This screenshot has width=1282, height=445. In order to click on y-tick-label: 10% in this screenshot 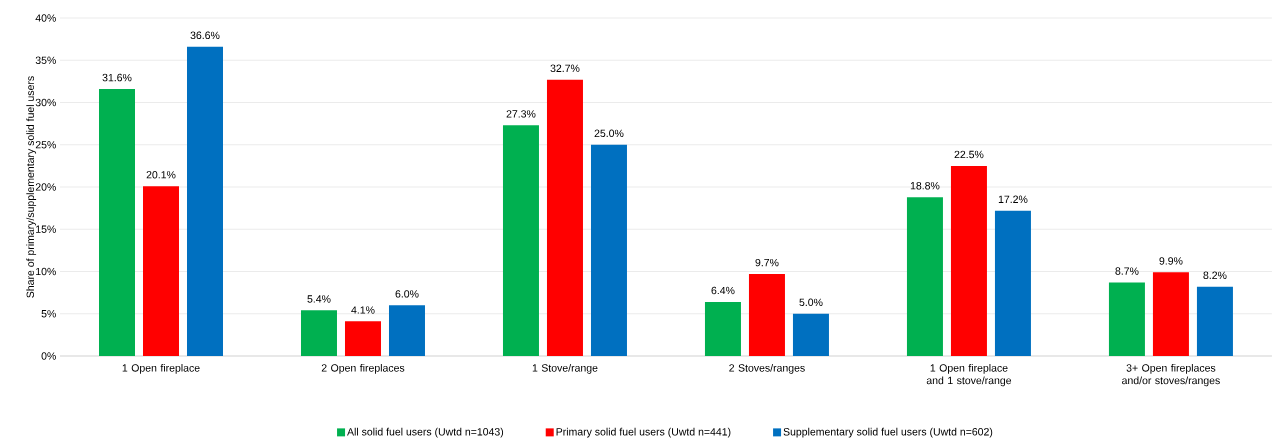, I will do `click(46, 271)`.